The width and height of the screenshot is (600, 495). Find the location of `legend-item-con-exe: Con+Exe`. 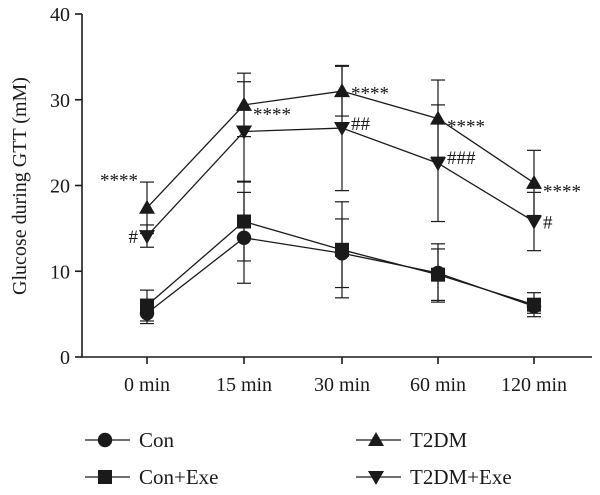

legend-item-con-exe: Con+Exe is located at coordinates (152, 477).